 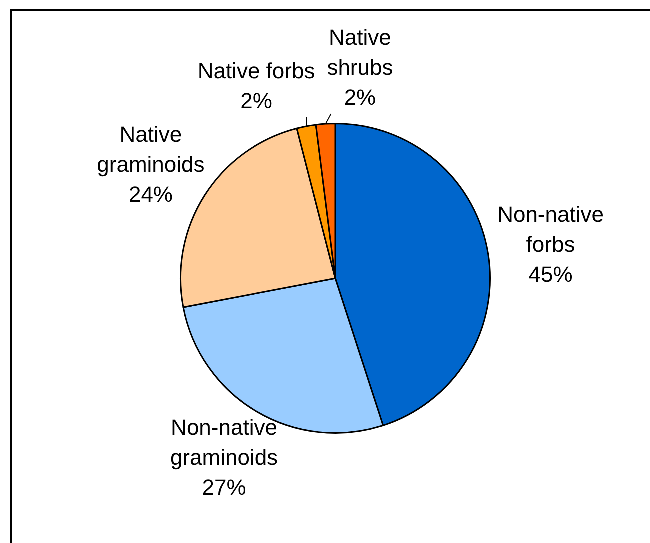 I want to click on data-label: 24%, so click(x=150, y=195).